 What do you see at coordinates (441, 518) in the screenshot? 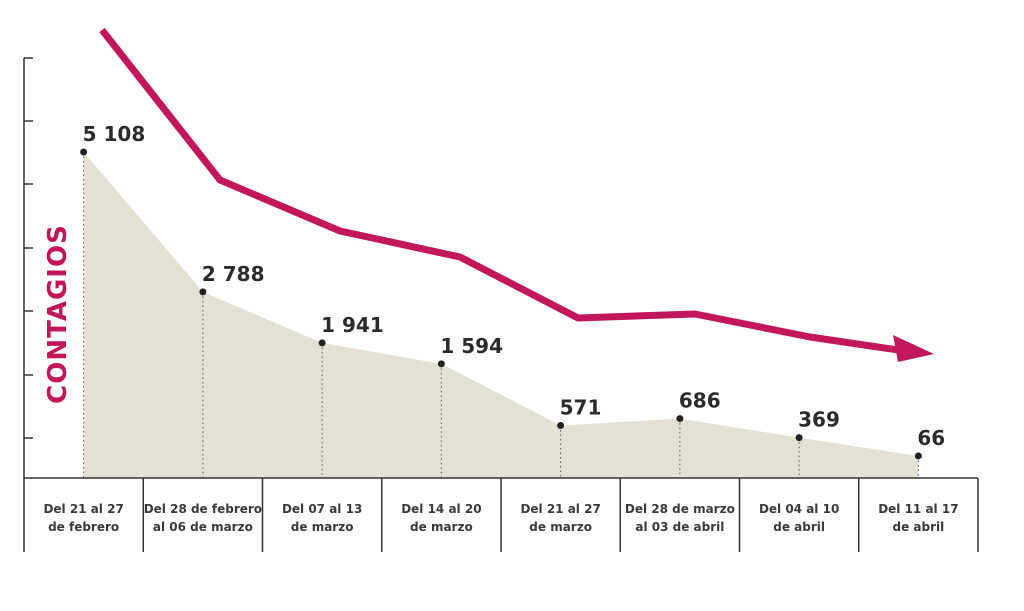
I see `category-label: Del 14 al 20 de marzo` at bounding box center [441, 518].